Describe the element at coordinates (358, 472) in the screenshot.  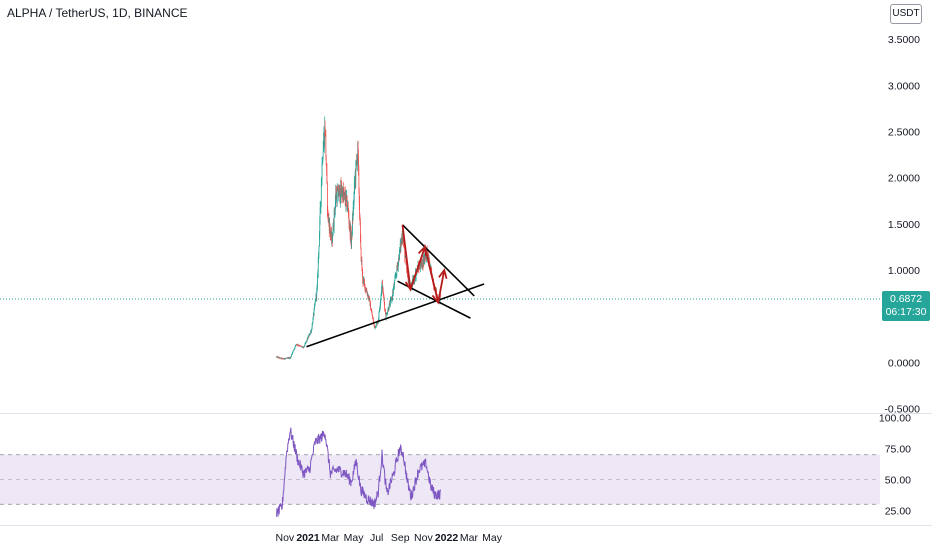
I see `rsi-series` at that location.